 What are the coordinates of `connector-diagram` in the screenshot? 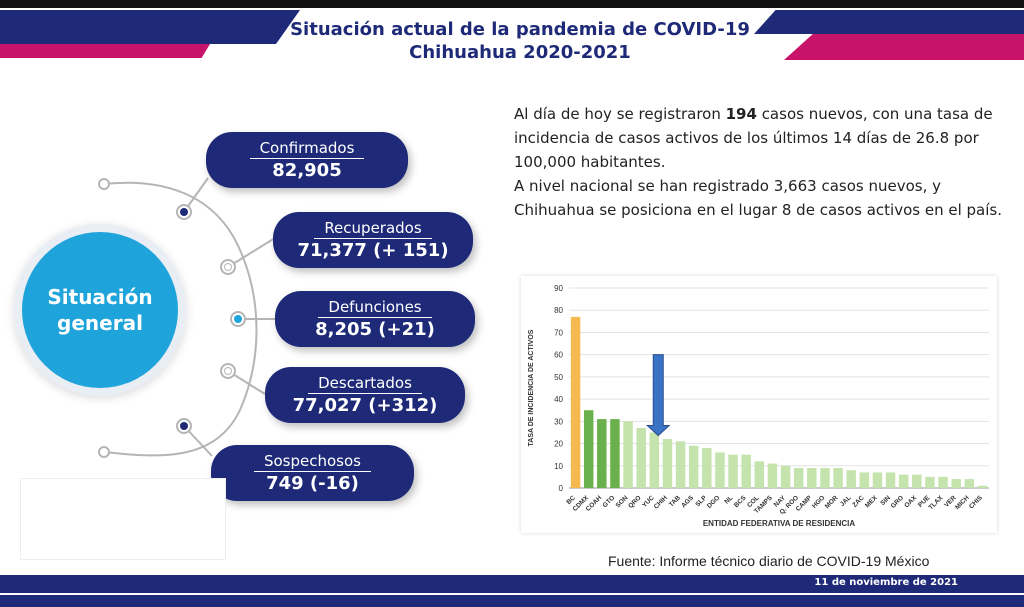 It's located at (187, 317).